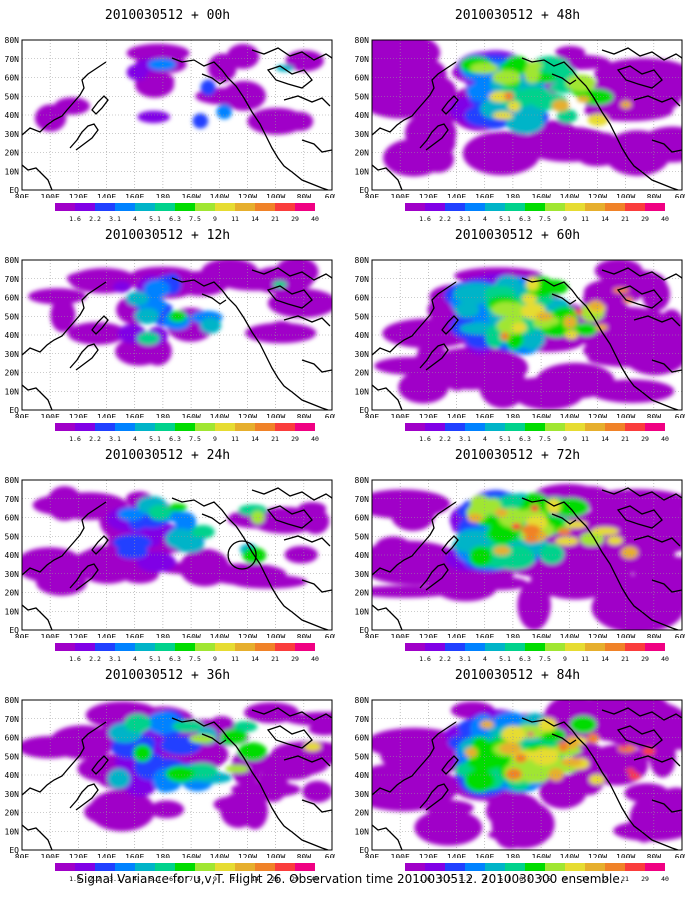 The width and height of the screenshot is (700, 900). I want to click on lat-tick-label: 10N, so click(362, 831).